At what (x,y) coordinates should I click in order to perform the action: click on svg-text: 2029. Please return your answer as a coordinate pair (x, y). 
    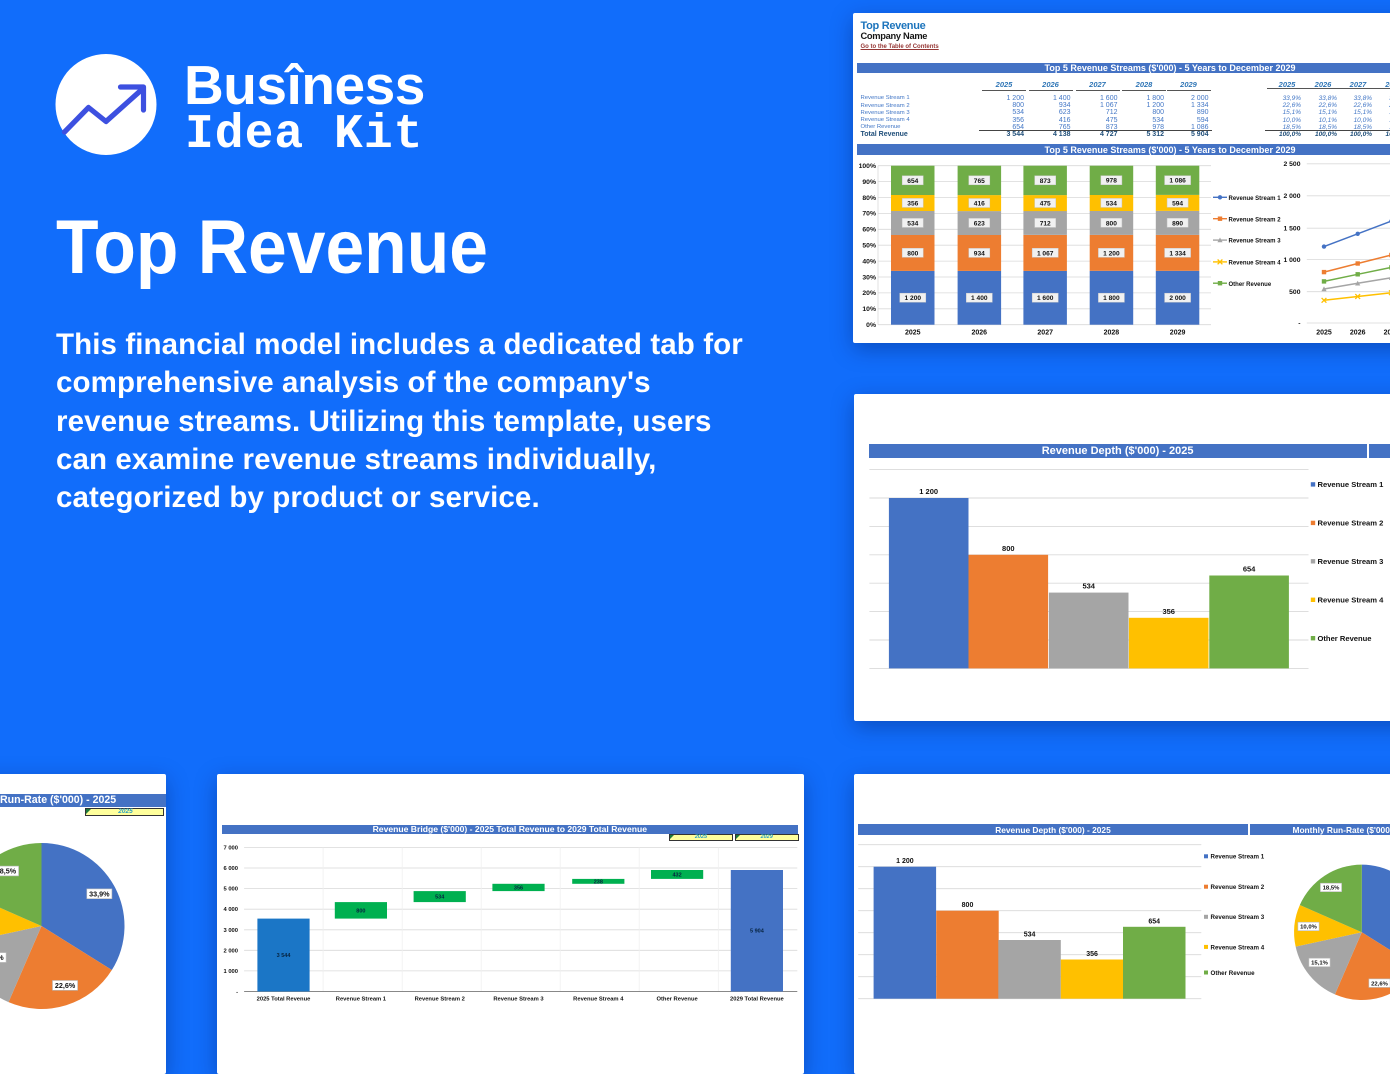
    Looking at the image, I should click on (1178, 333).